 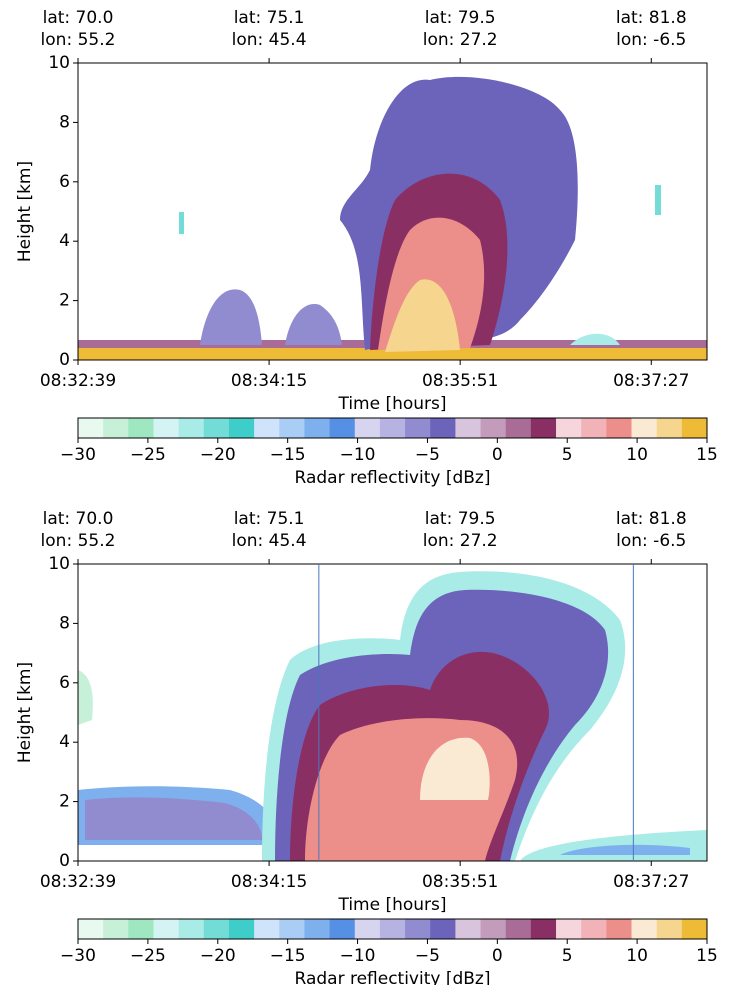 I want to click on colorbar-tick-label: −10, so click(x=358, y=455).